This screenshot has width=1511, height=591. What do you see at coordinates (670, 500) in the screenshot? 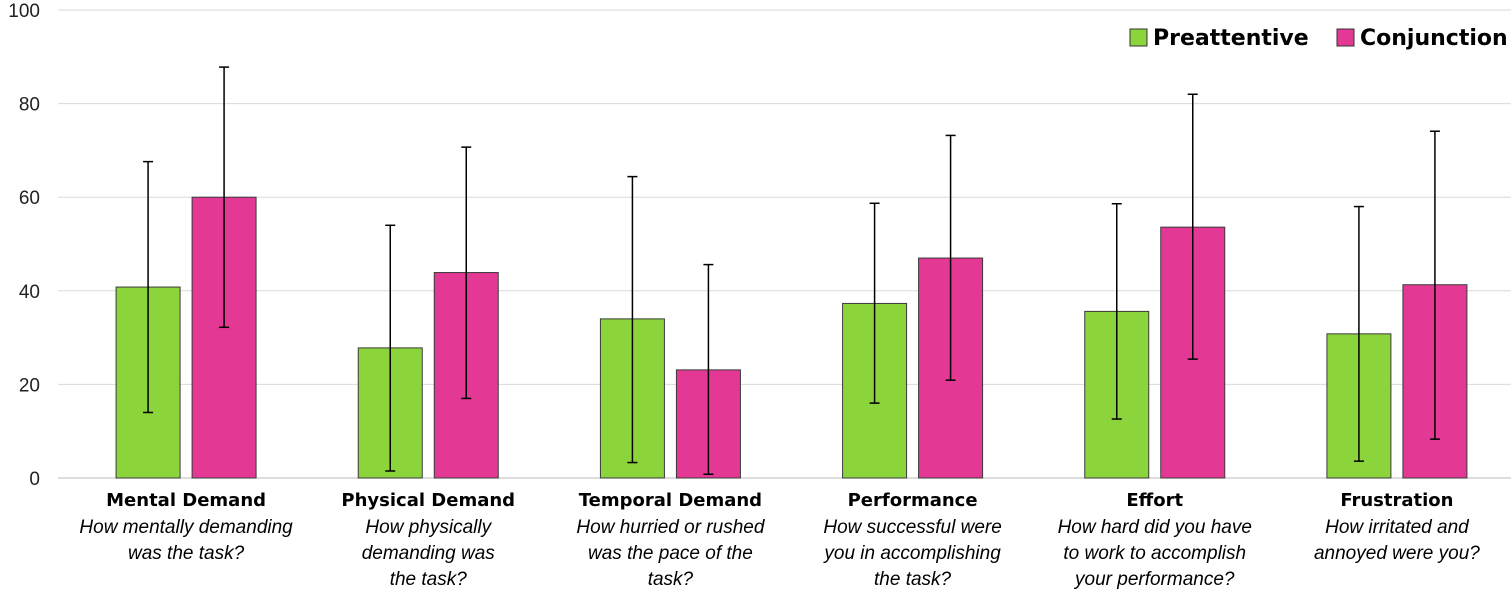
I see `category-title: Temporal Demand` at bounding box center [670, 500].